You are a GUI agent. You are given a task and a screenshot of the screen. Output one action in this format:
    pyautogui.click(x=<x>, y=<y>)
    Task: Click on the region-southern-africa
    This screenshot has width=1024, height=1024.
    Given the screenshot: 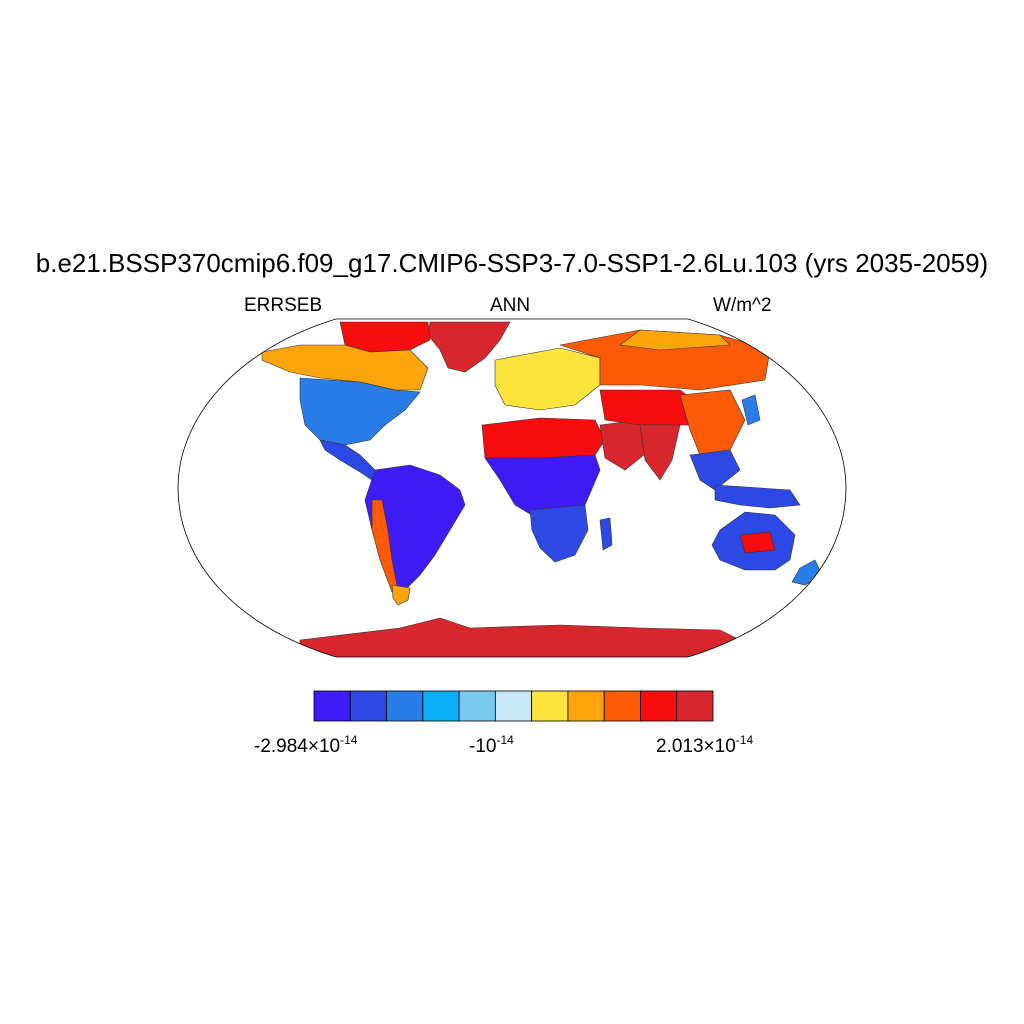 What is the action you would take?
    pyautogui.click(x=559, y=533)
    